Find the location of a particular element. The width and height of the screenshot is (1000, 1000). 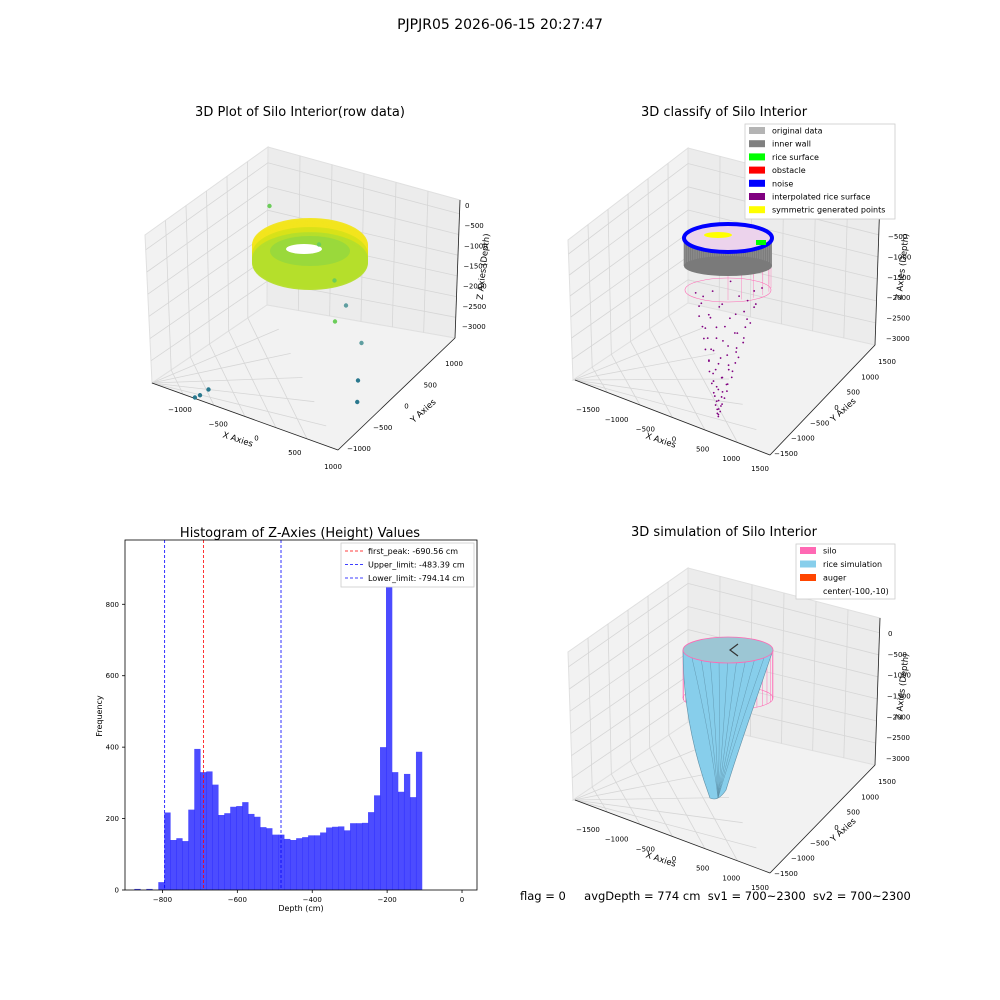

x-tick-label: −1000 is located at coordinates (180, 410).